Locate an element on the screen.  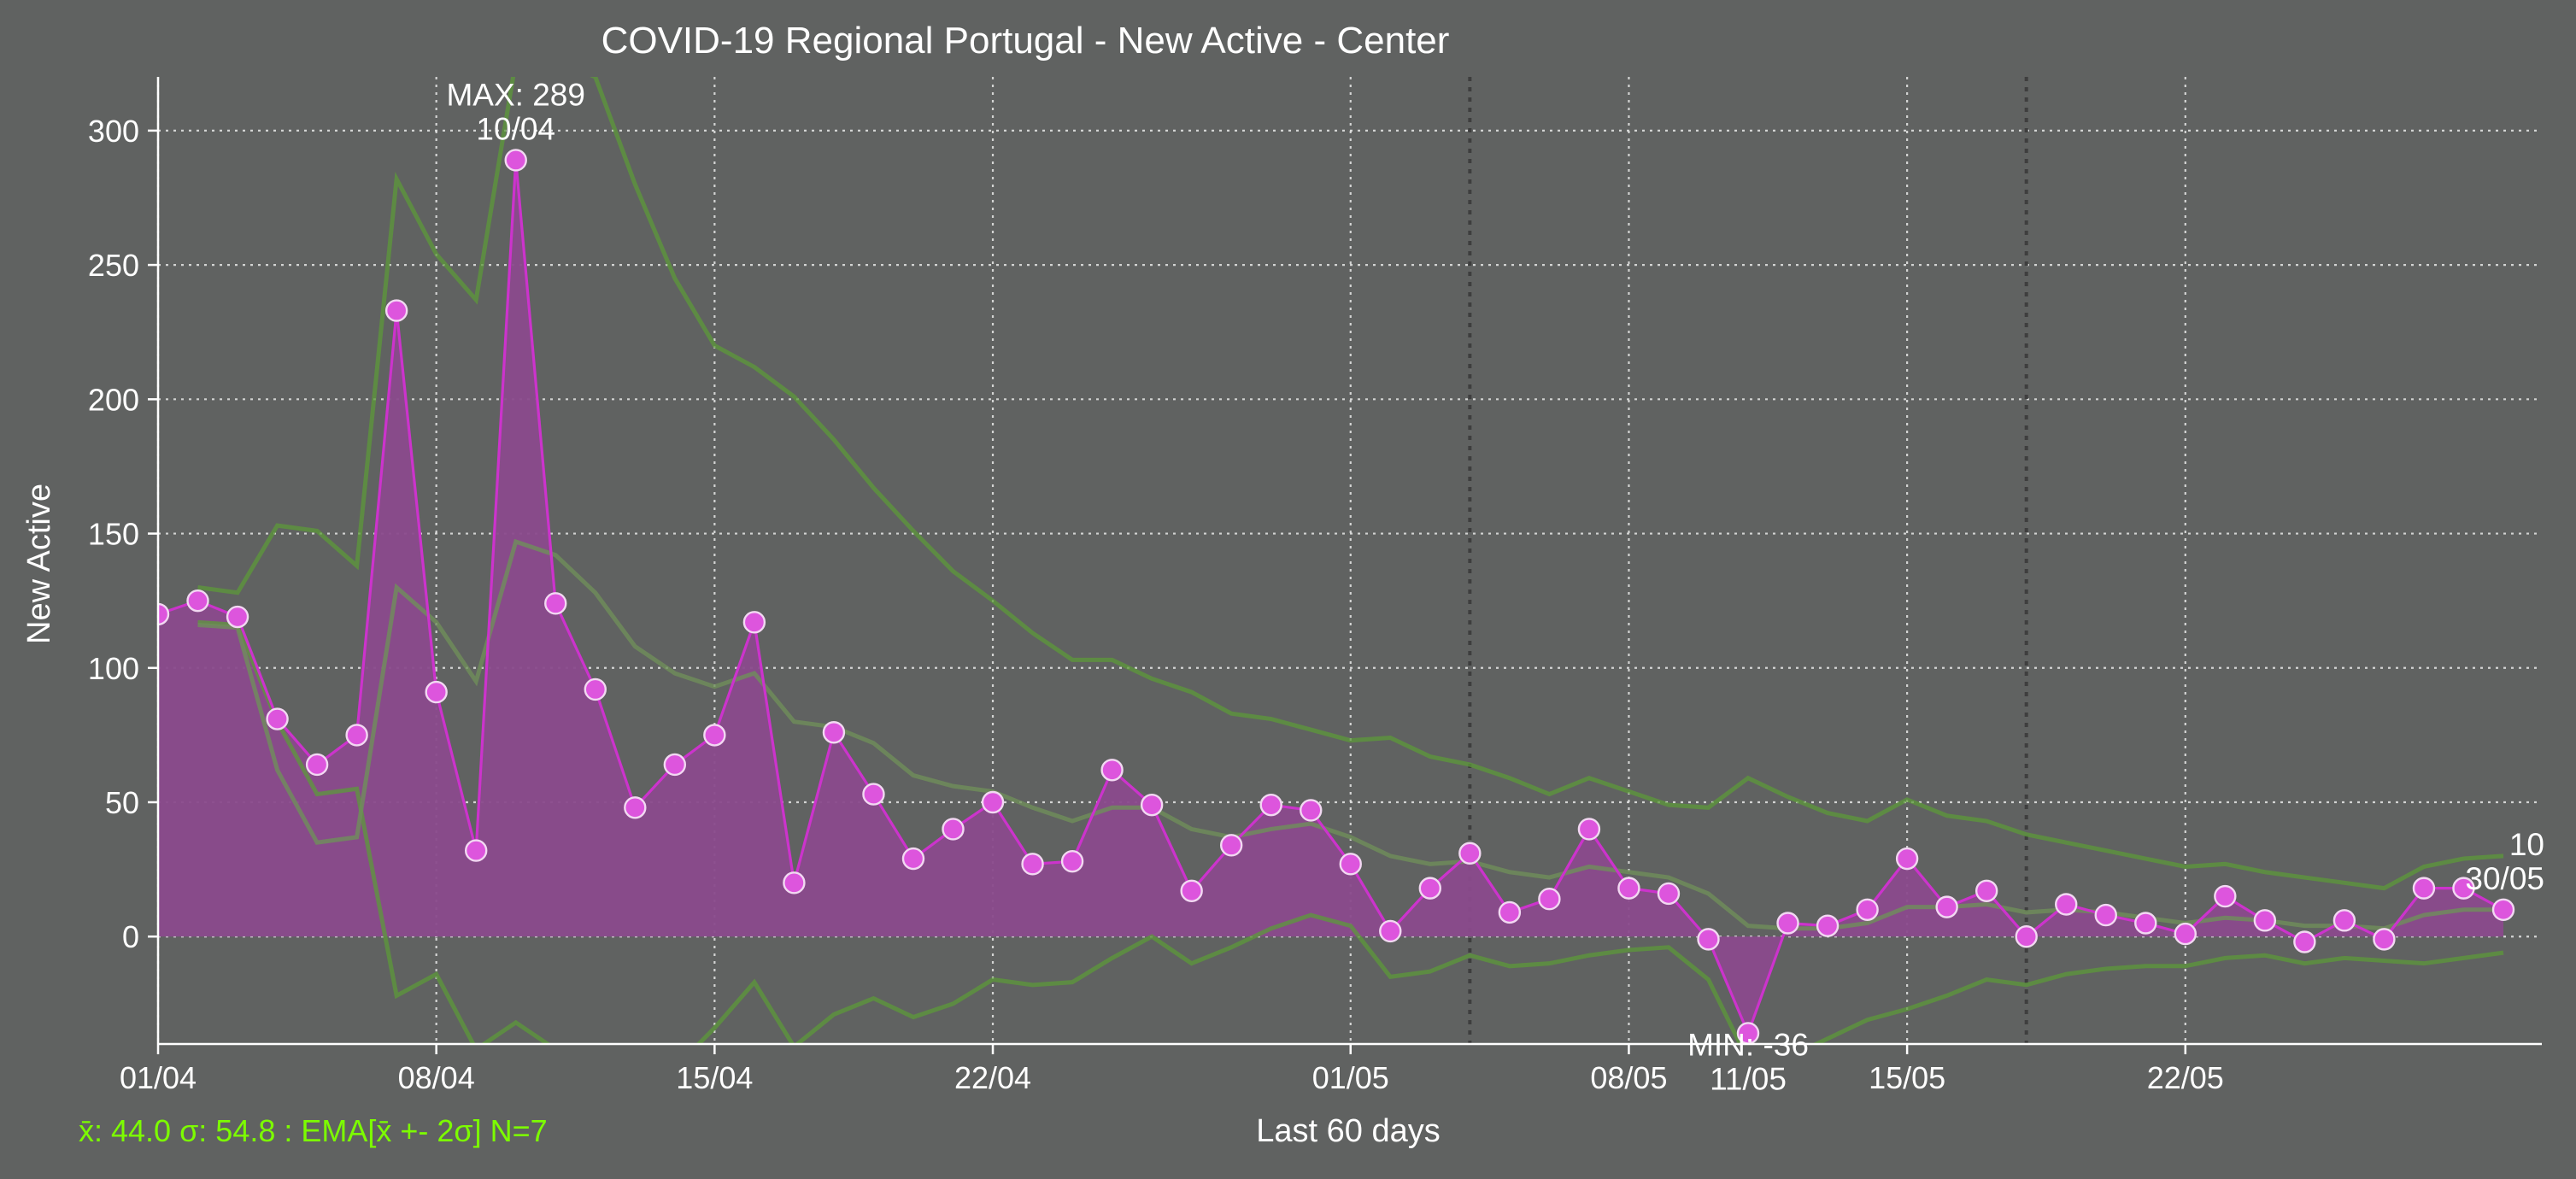
x-tick-label: 15/05 is located at coordinates (1907, 1077).